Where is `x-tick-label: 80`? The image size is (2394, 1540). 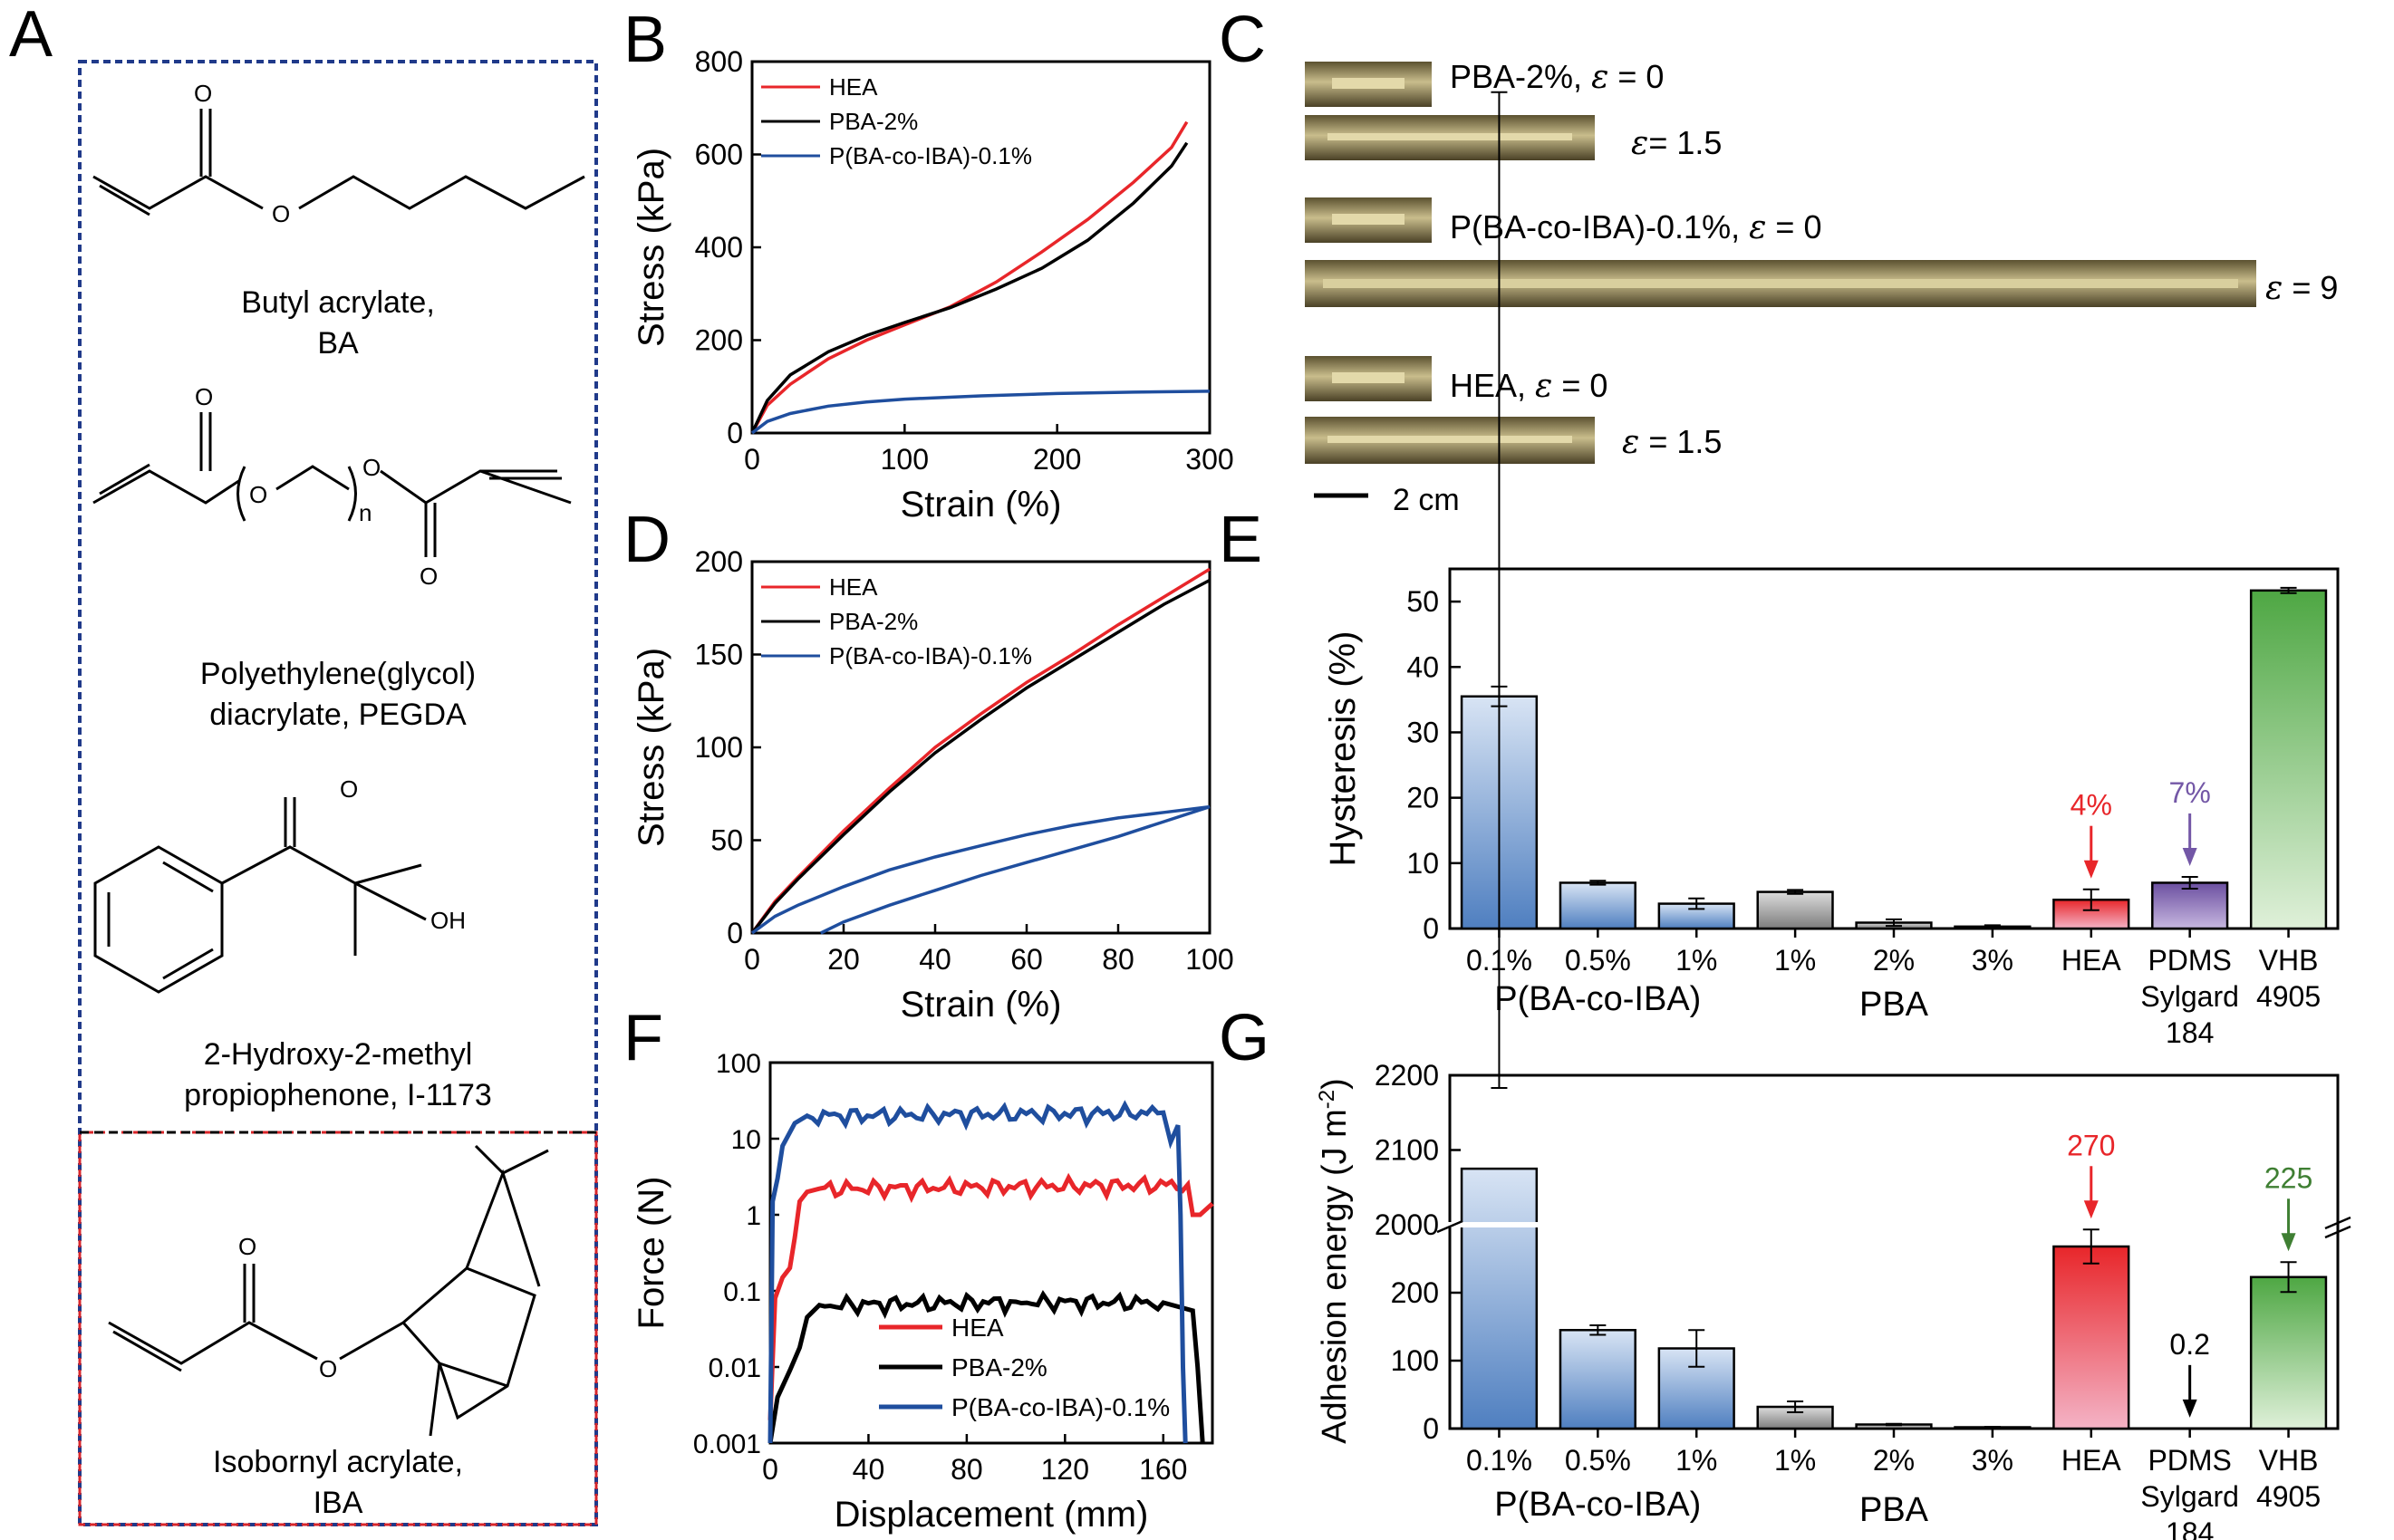
x-tick-label: 80 is located at coordinates (967, 1469).